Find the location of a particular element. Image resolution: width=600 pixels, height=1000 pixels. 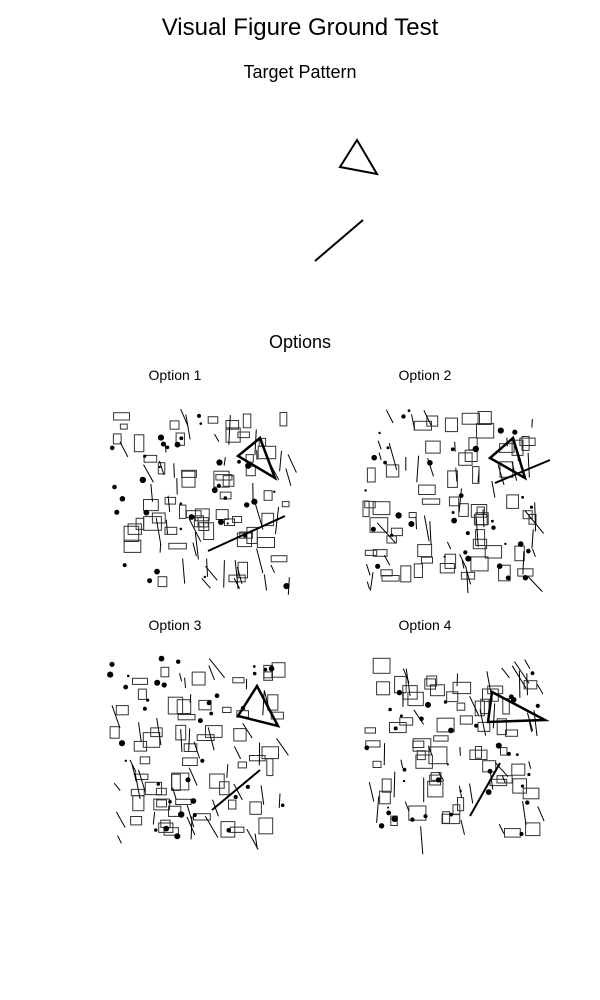

option-2-panel is located at coordinates (450, 498).